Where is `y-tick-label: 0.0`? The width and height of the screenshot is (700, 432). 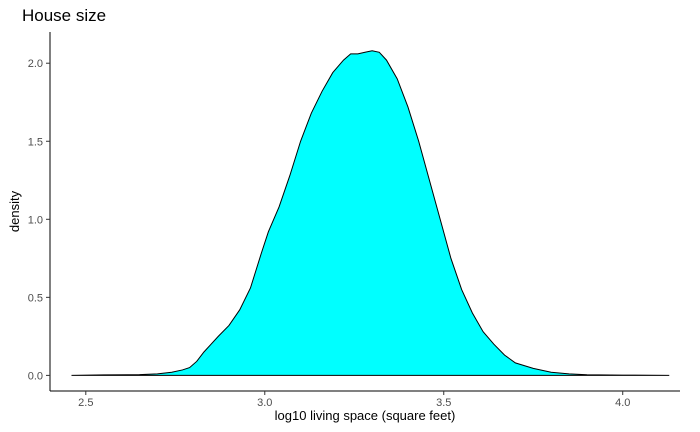 y-tick-label: 0.0 is located at coordinates (35, 376).